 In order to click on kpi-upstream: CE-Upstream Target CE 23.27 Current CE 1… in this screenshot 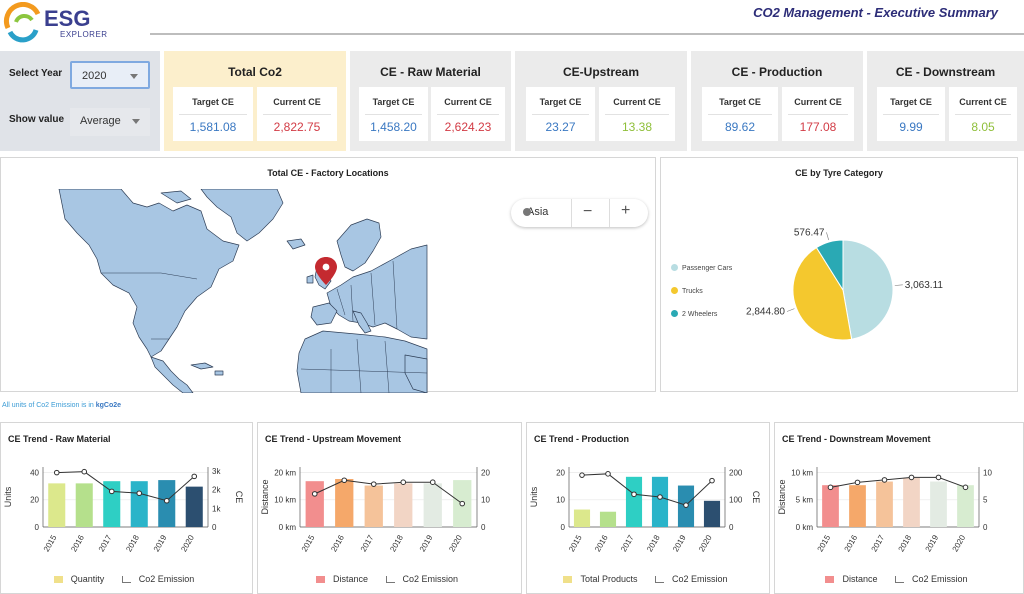, I will do `click(601, 101)`.